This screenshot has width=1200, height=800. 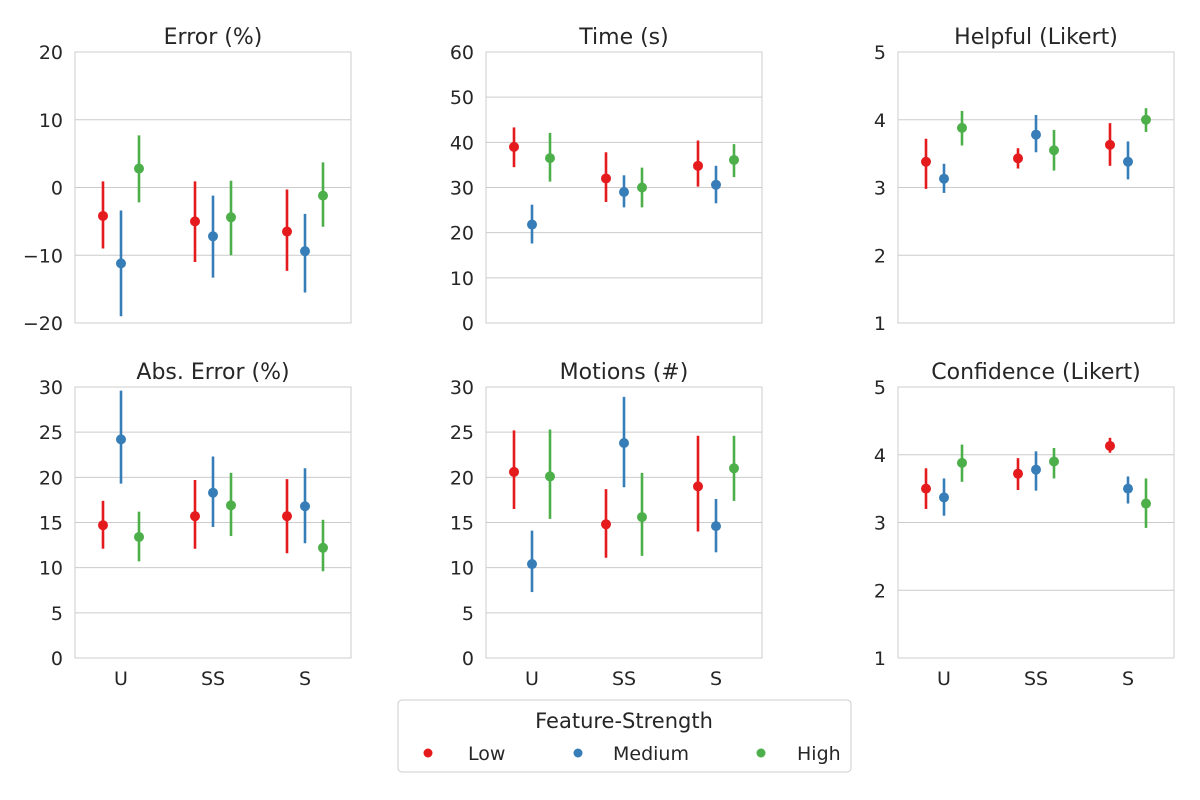 What do you see at coordinates (43, 256) in the screenshot?
I see `y-tick-label: −10` at bounding box center [43, 256].